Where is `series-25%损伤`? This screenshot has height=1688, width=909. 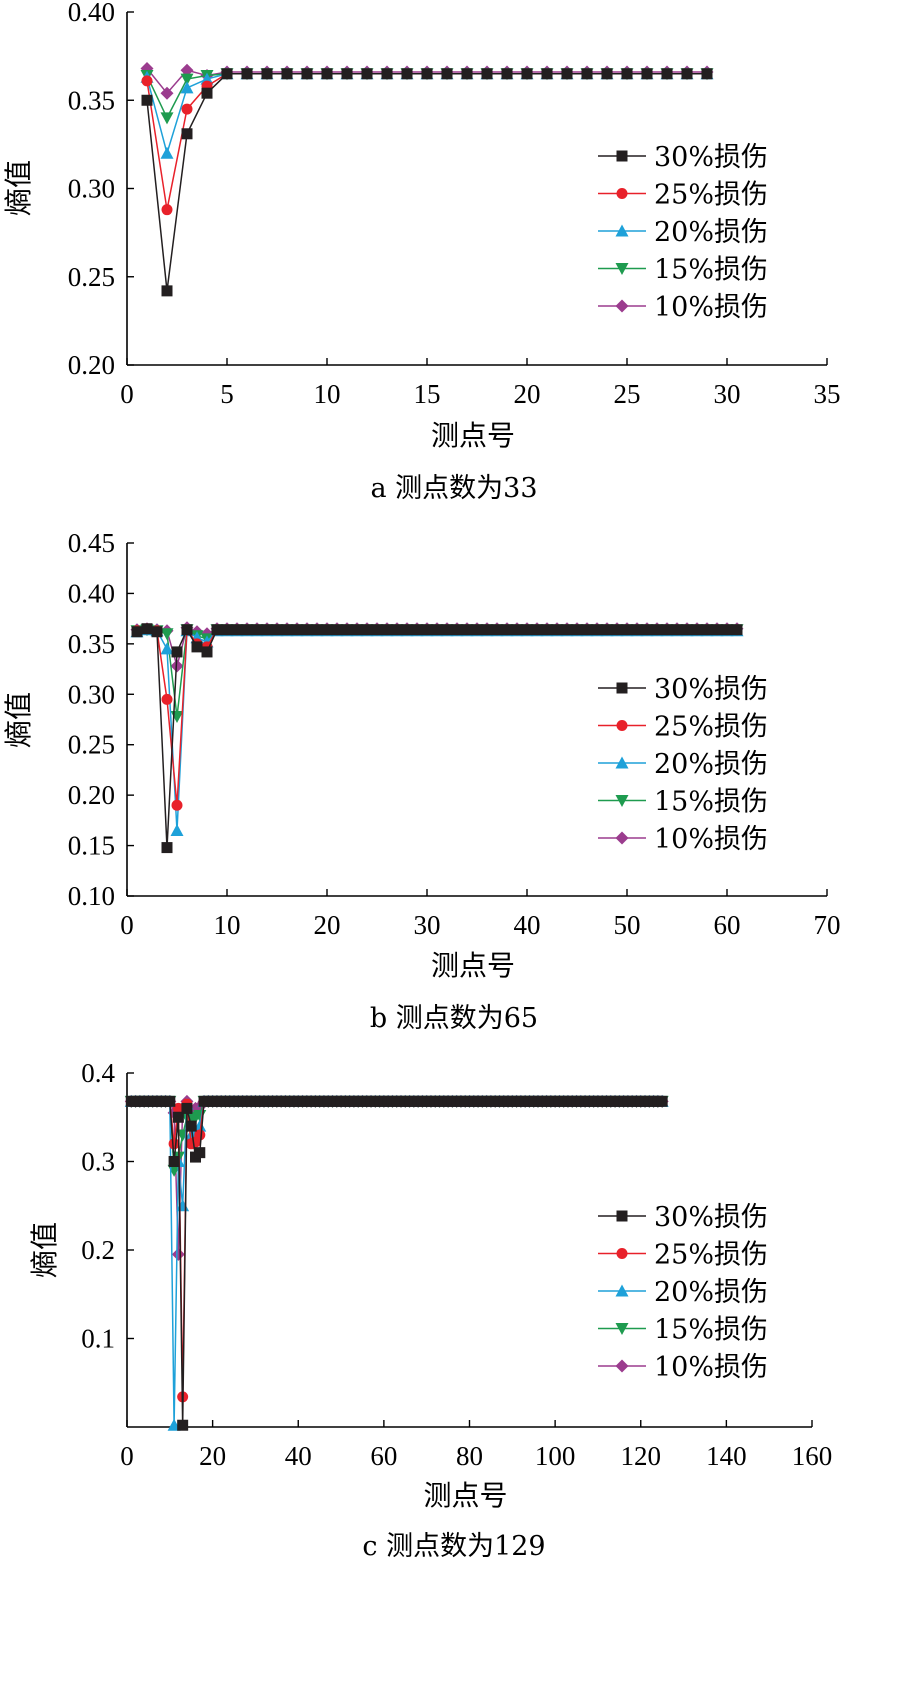 series-25%损伤 is located at coordinates (437, 717).